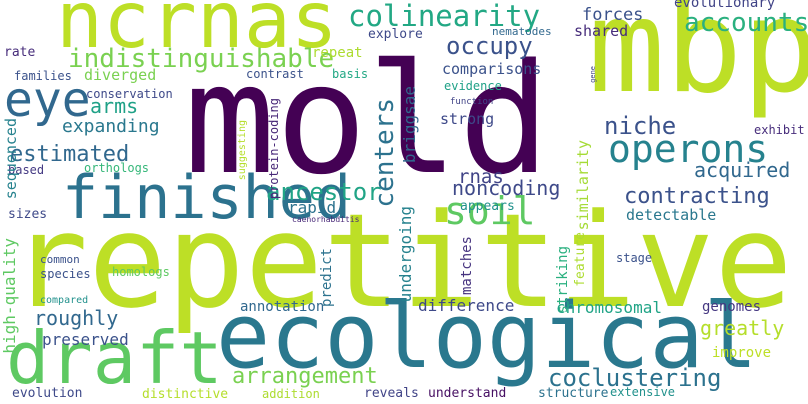 The height and width of the screenshot is (404, 808). Describe the element at coordinates (291, 394) in the screenshot. I see `word-addition: addition` at that location.